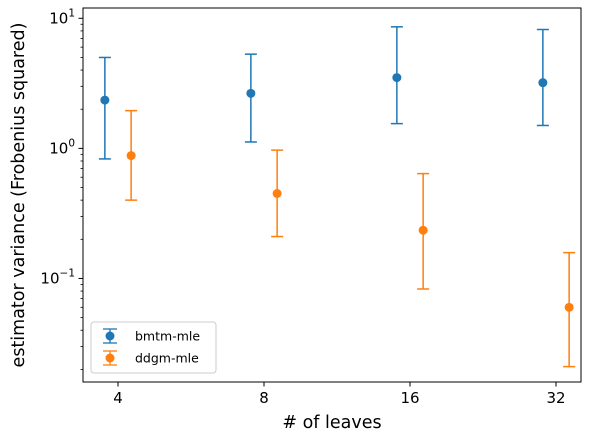  I want to click on x-tick-label: 4, so click(118, 398).